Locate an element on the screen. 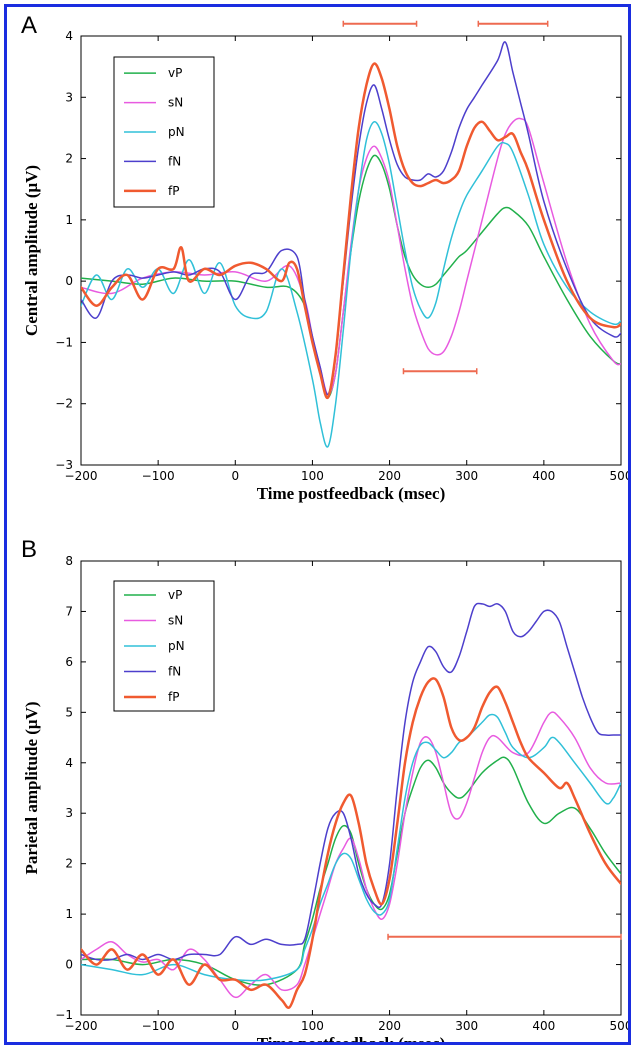 Image resolution: width=639 pixels, height=1053 pixels. panel-a-xtick-label: 500 is located at coordinates (619, 476).